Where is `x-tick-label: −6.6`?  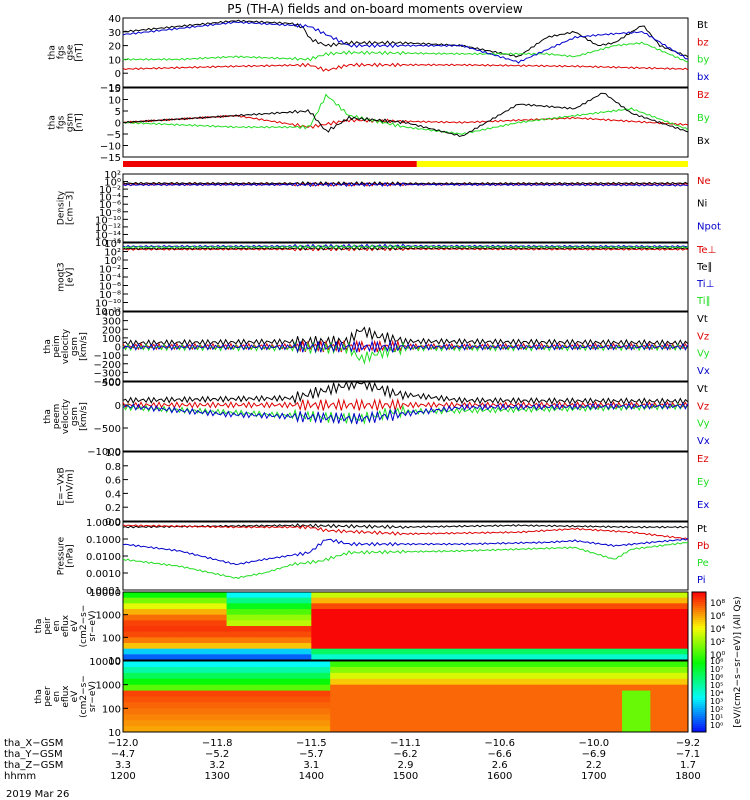 x-tick-label: −6.6 is located at coordinates (500, 754).